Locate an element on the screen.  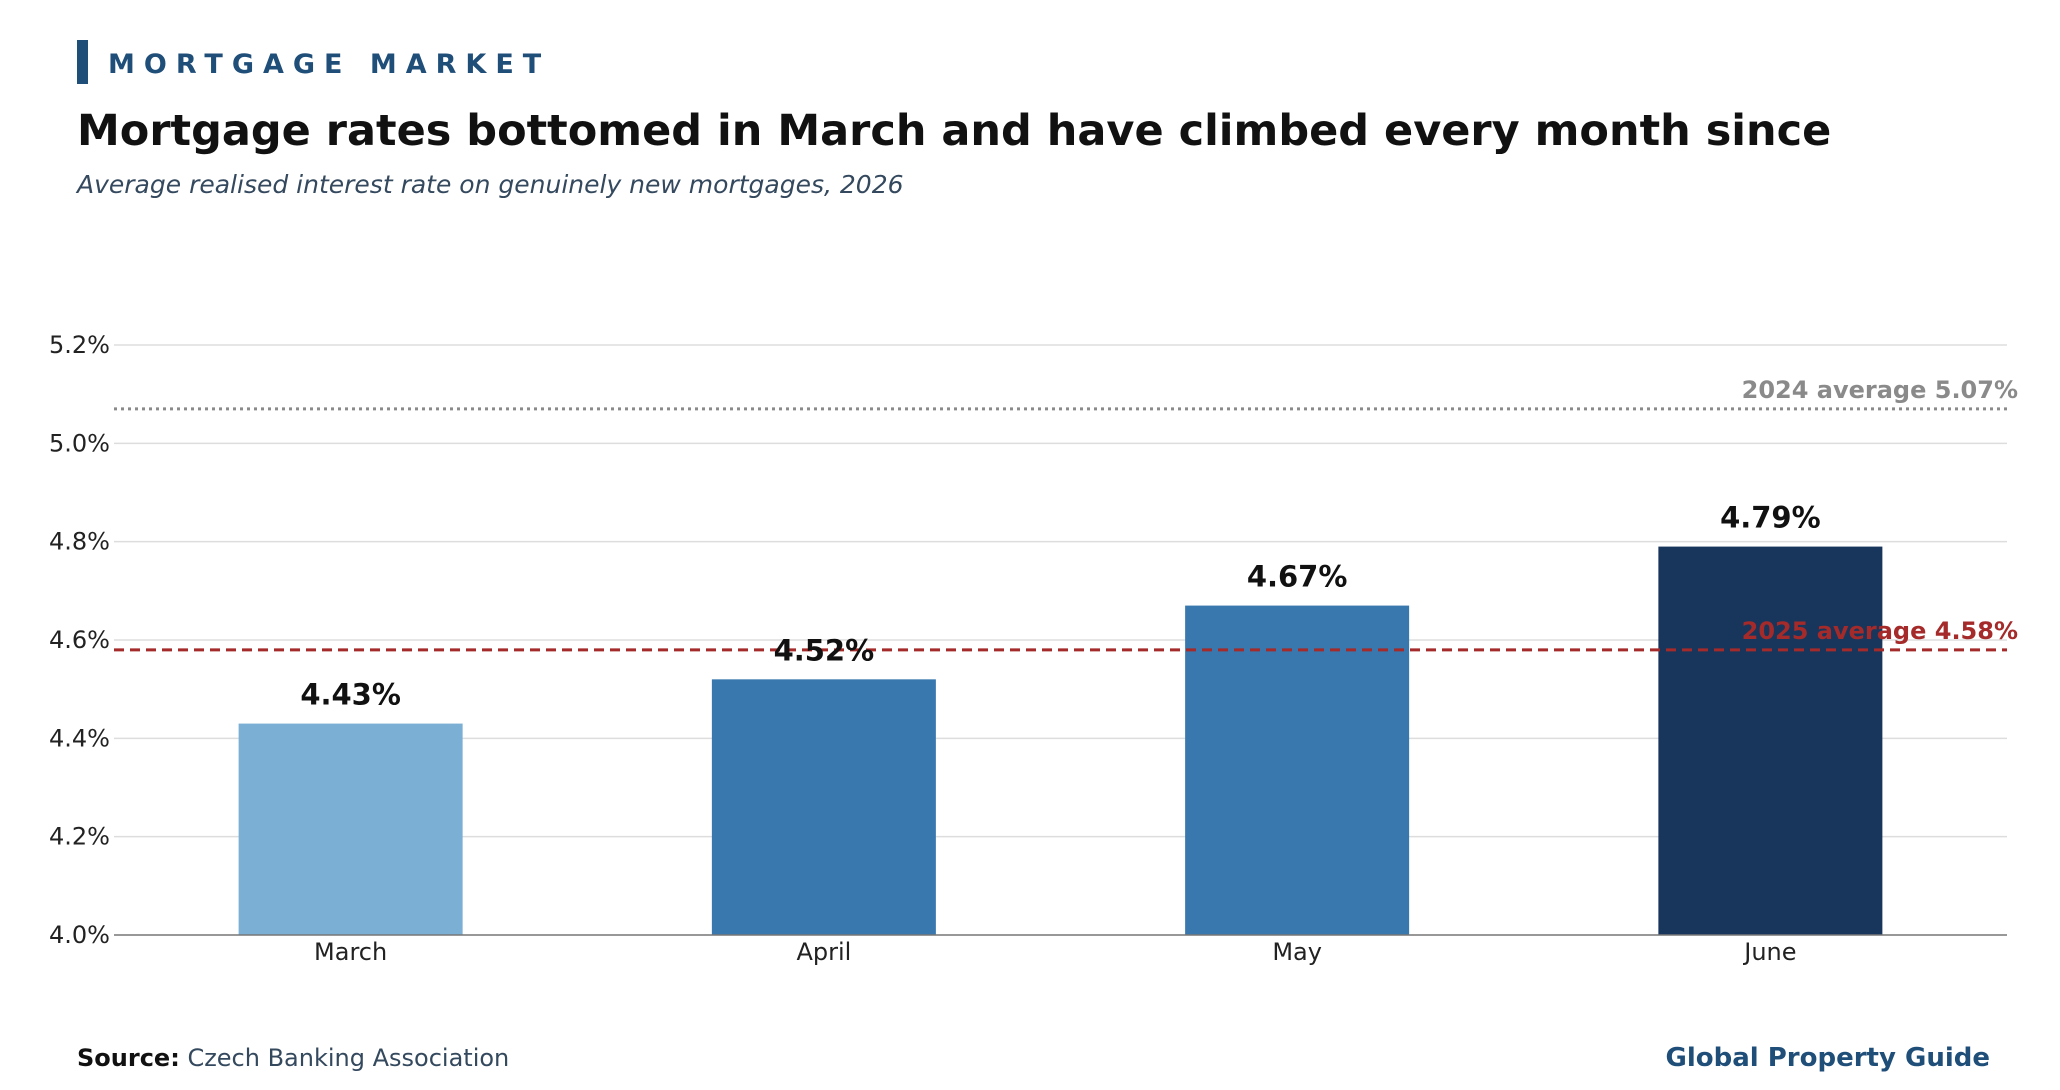
y-tick-label: 4.2% is located at coordinates (79, 837).